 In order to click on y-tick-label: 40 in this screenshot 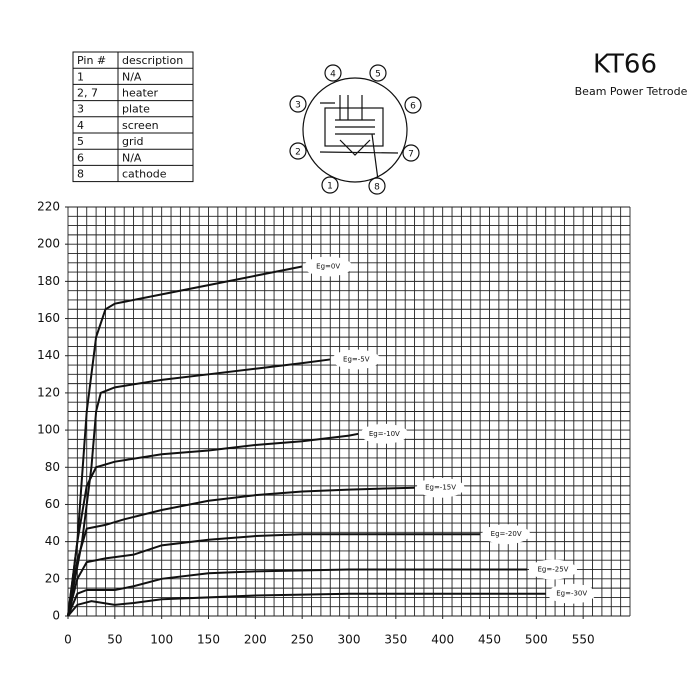, I will do `click(52, 541)`.